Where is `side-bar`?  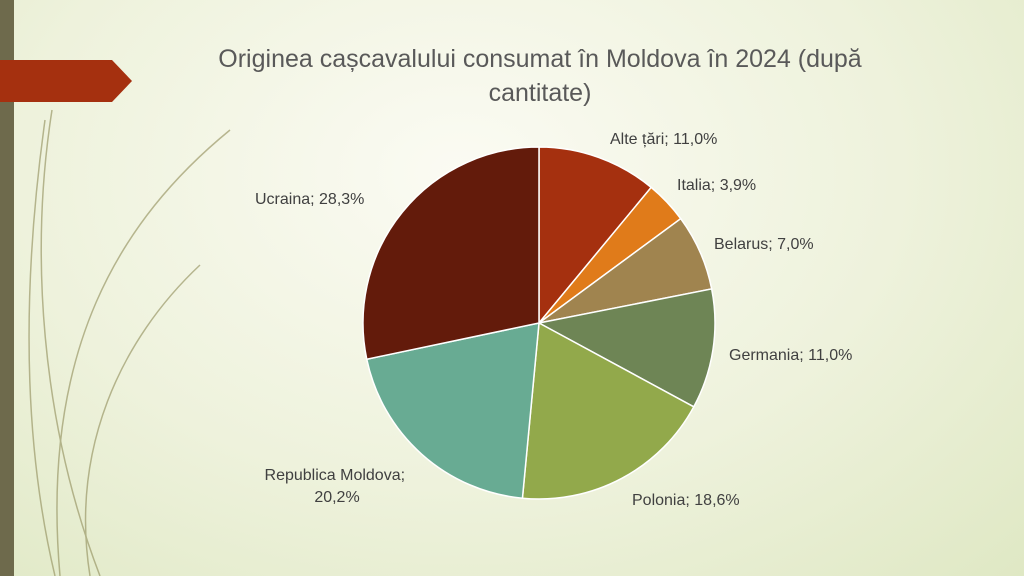
side-bar is located at coordinates (7, 288).